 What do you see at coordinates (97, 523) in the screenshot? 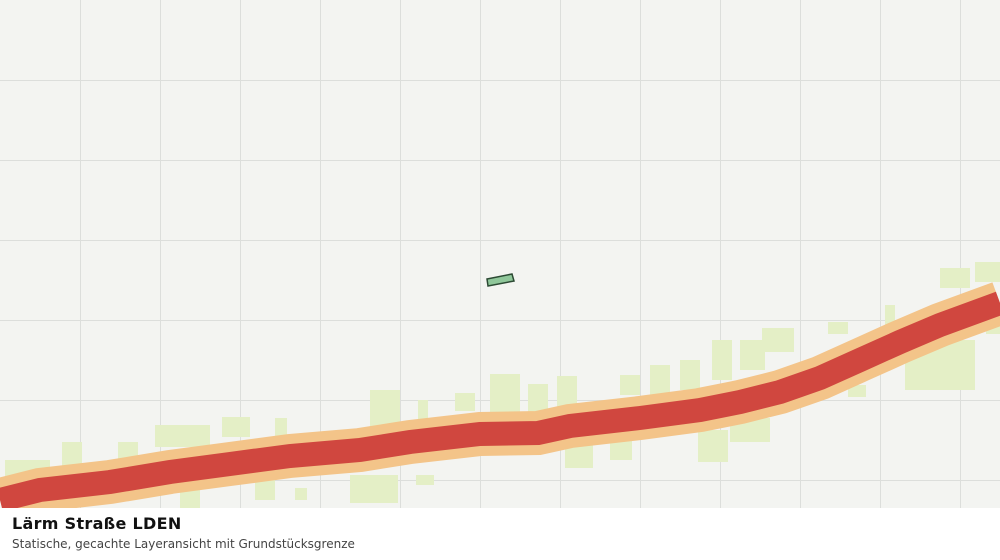
I see `layer-title: Lärm Straße LDEN` at bounding box center [97, 523].